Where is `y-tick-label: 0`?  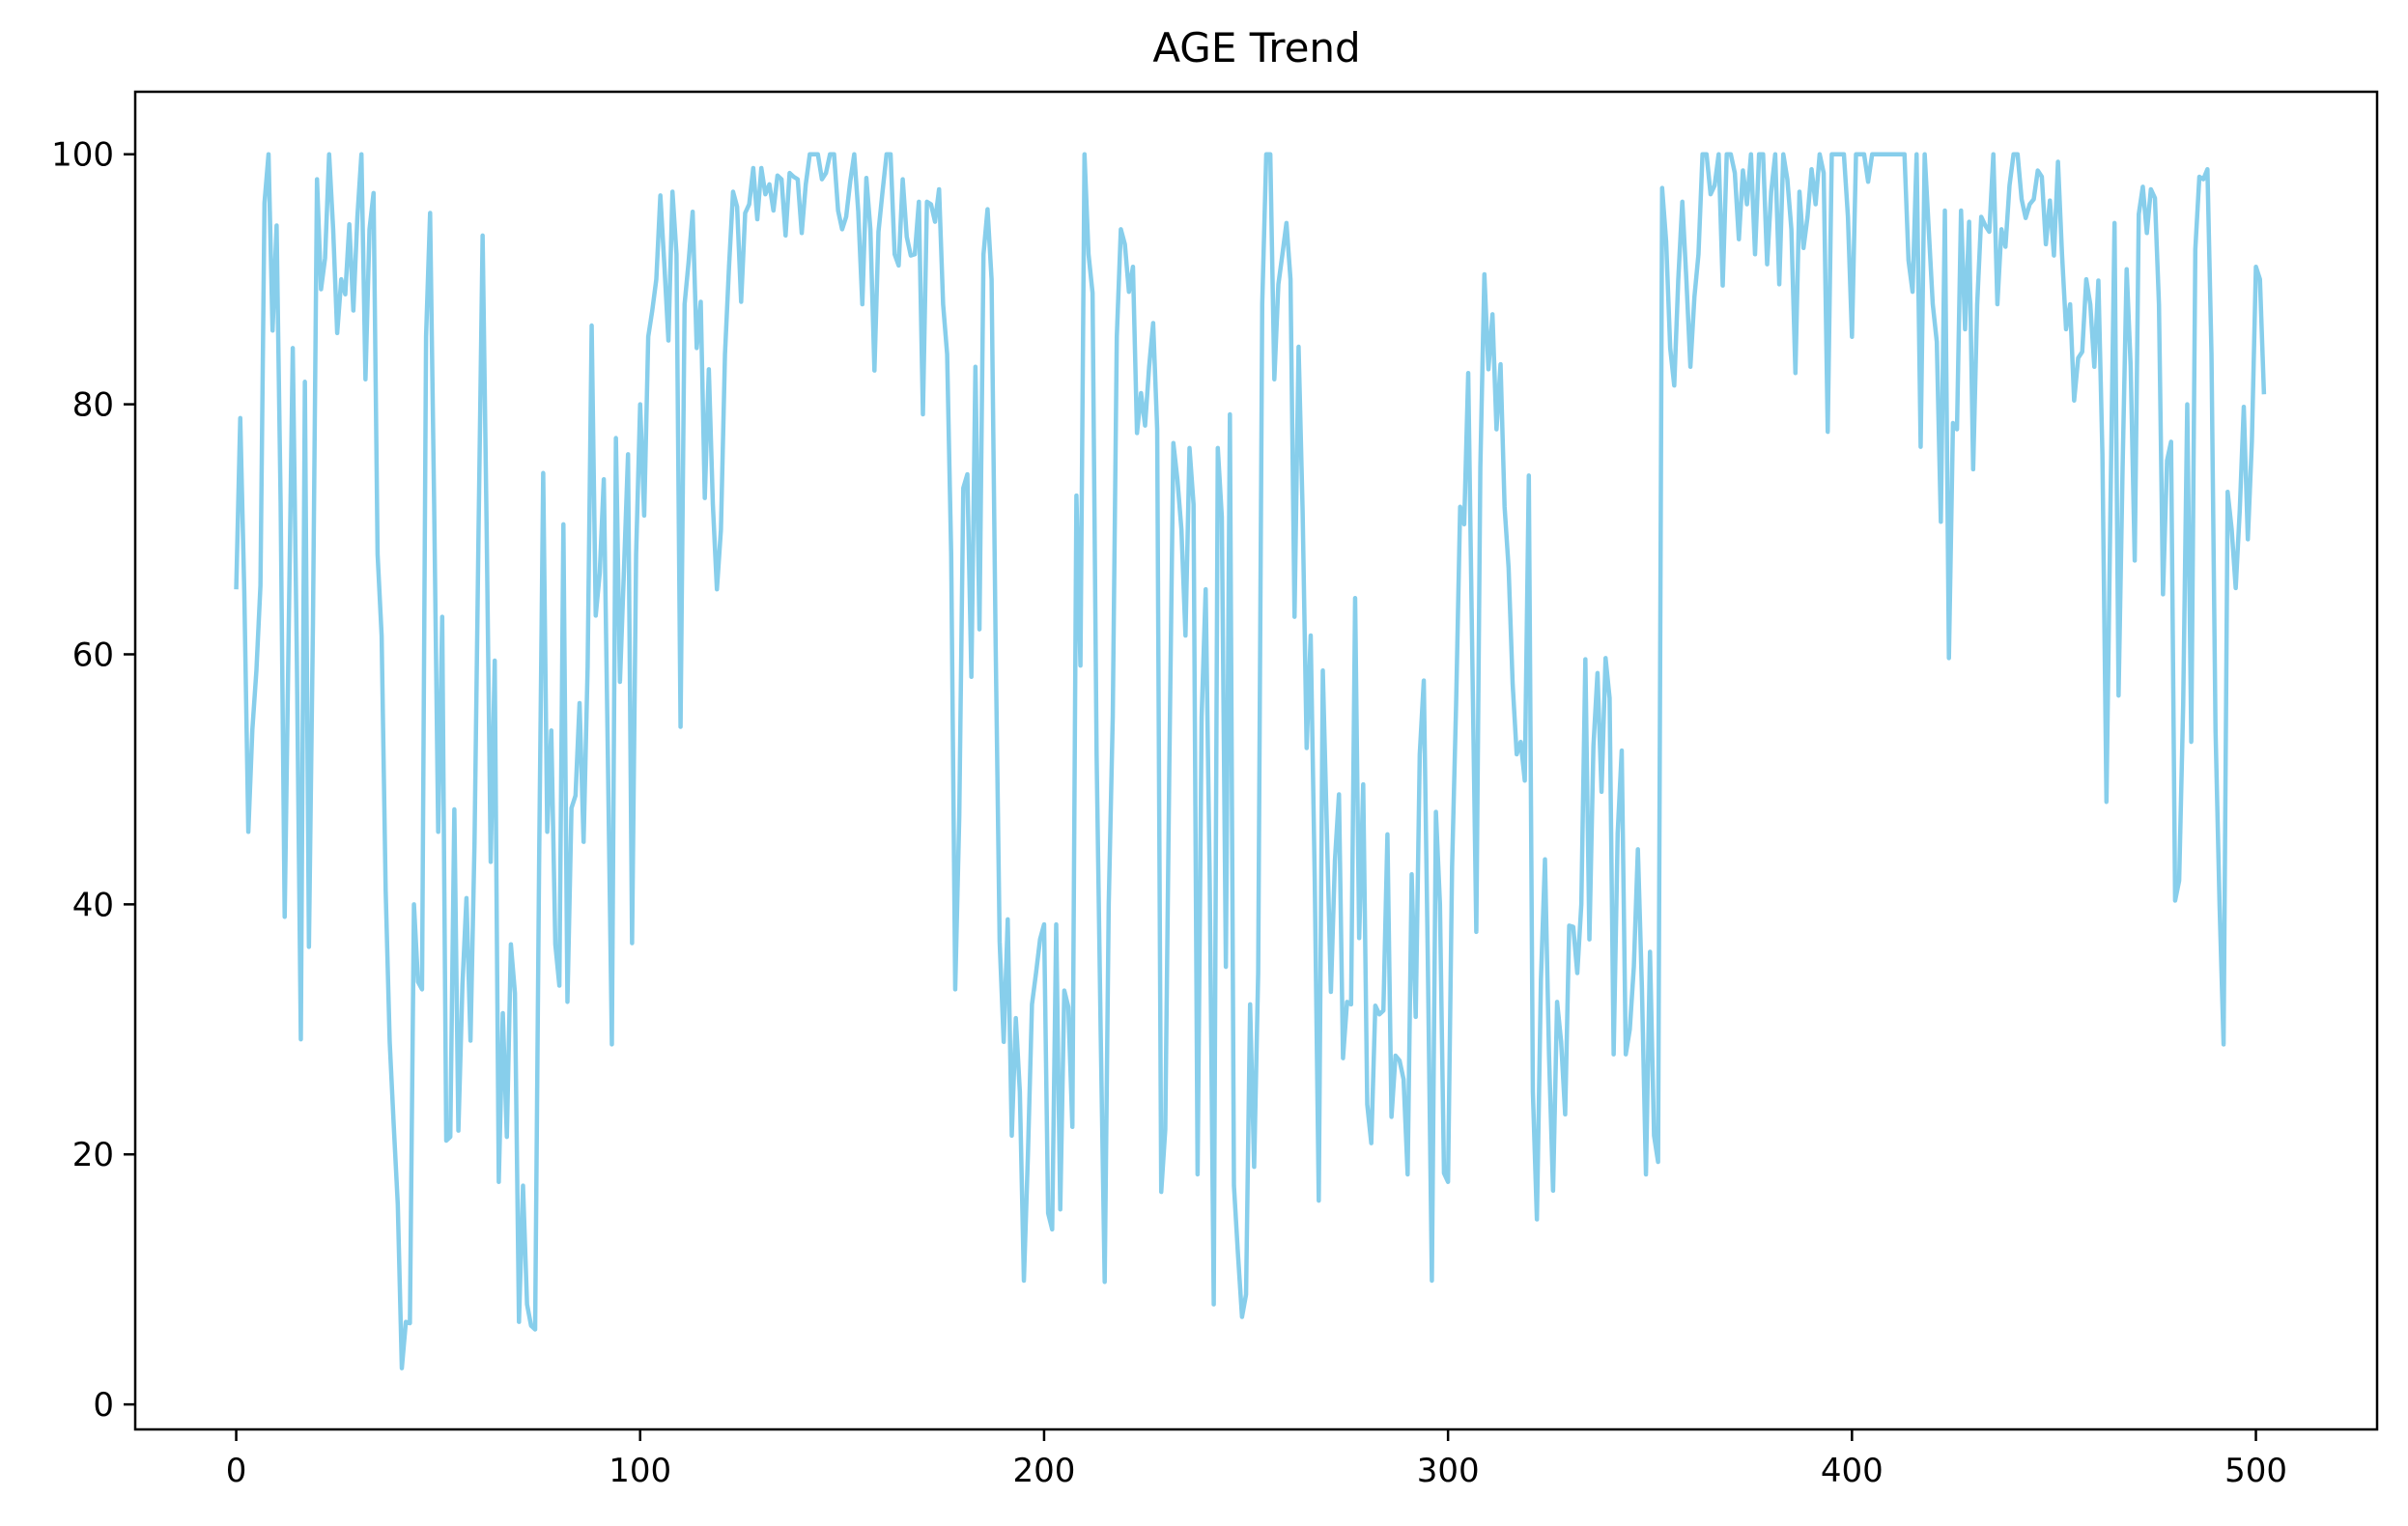
y-tick-label: 0 is located at coordinates (103, 1405).